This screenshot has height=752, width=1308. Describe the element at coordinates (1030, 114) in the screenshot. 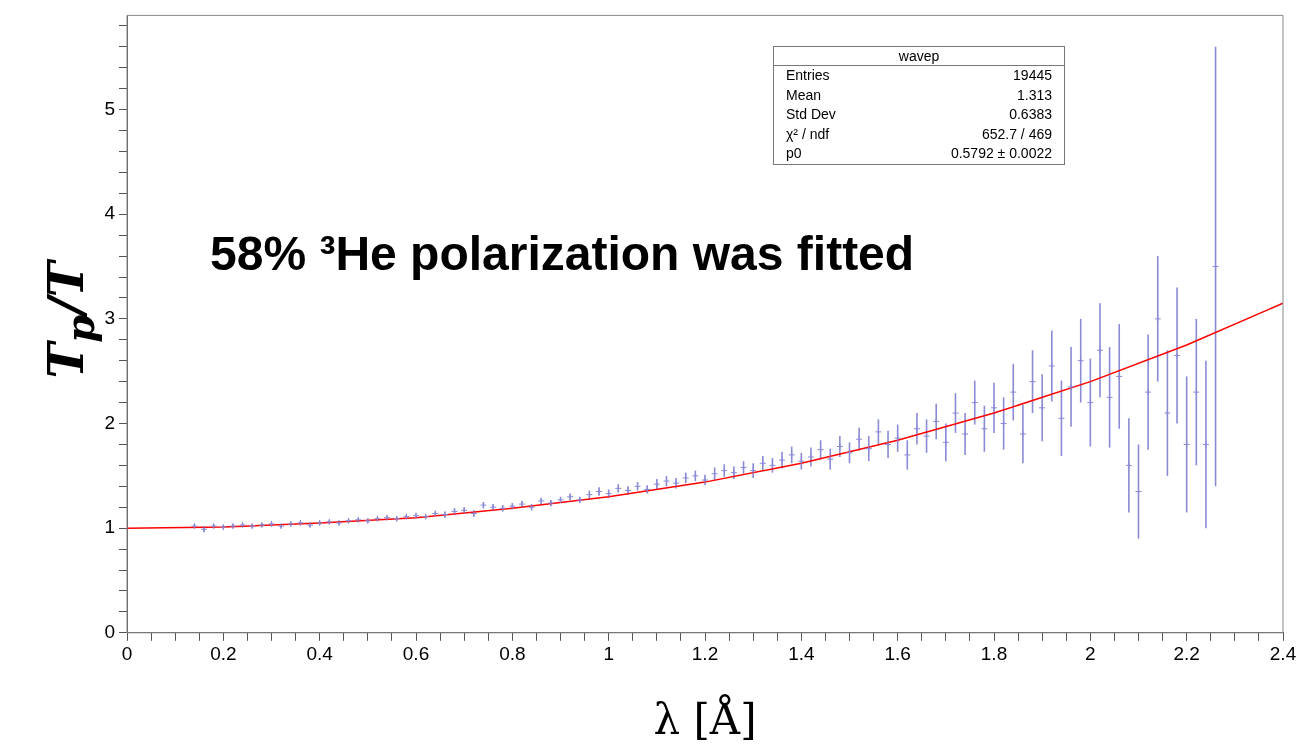

I see `annotation: 0.6383` at that location.